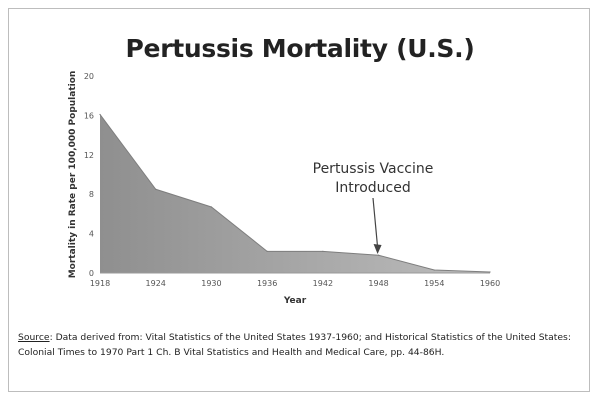  Describe the element at coordinates (211, 207) in the screenshot. I see `data-point-1930` at that location.